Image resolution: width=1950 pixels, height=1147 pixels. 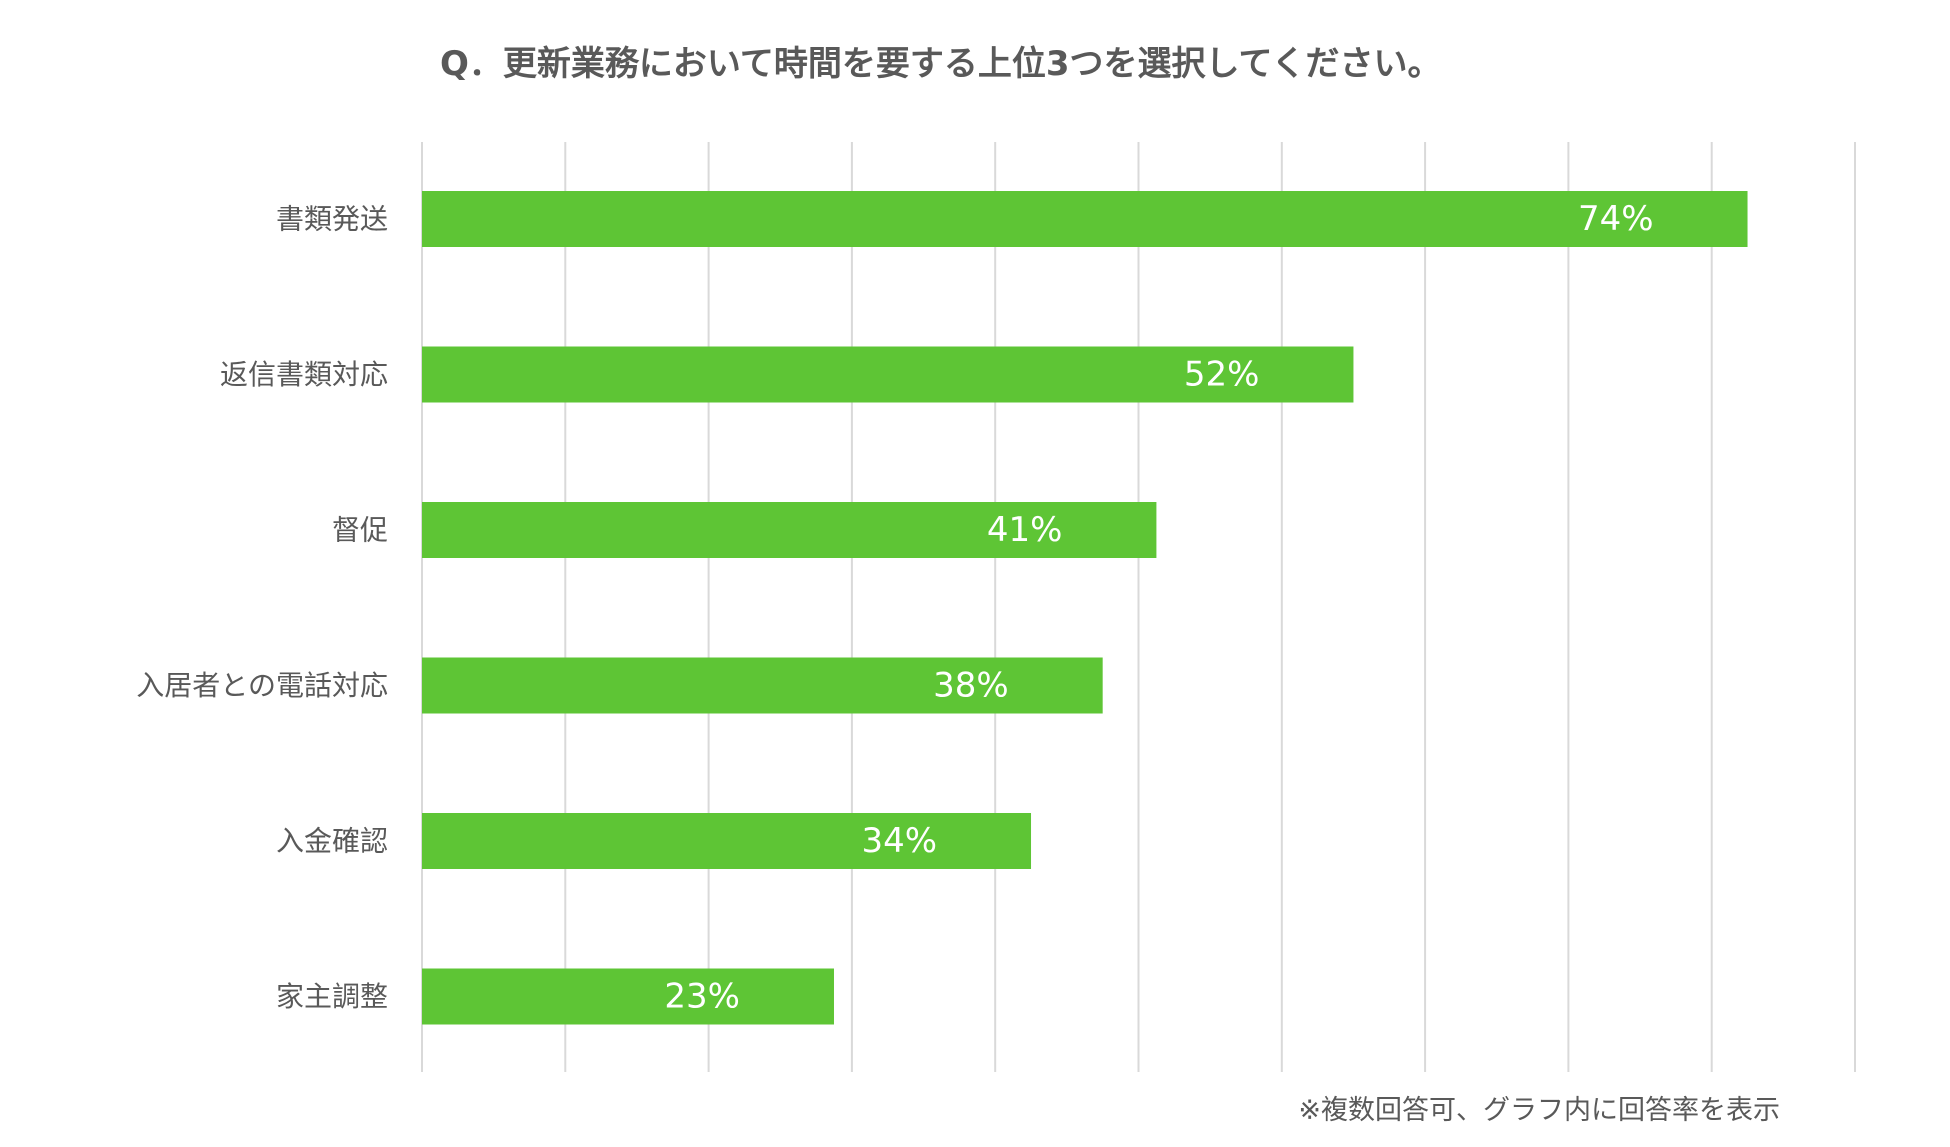 I want to click on category-label: 家主調整, so click(x=332, y=996).